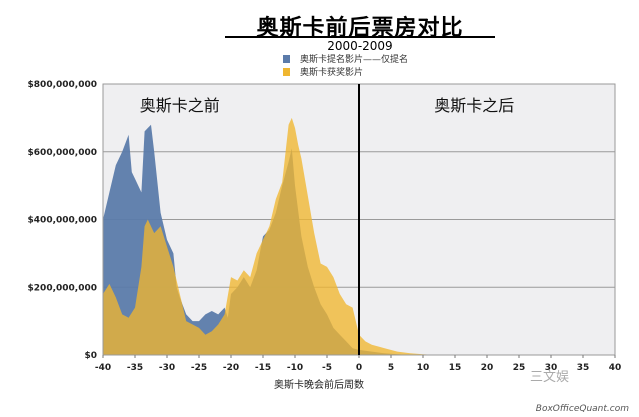  I want to click on x-tick-label: 35, so click(583, 368).